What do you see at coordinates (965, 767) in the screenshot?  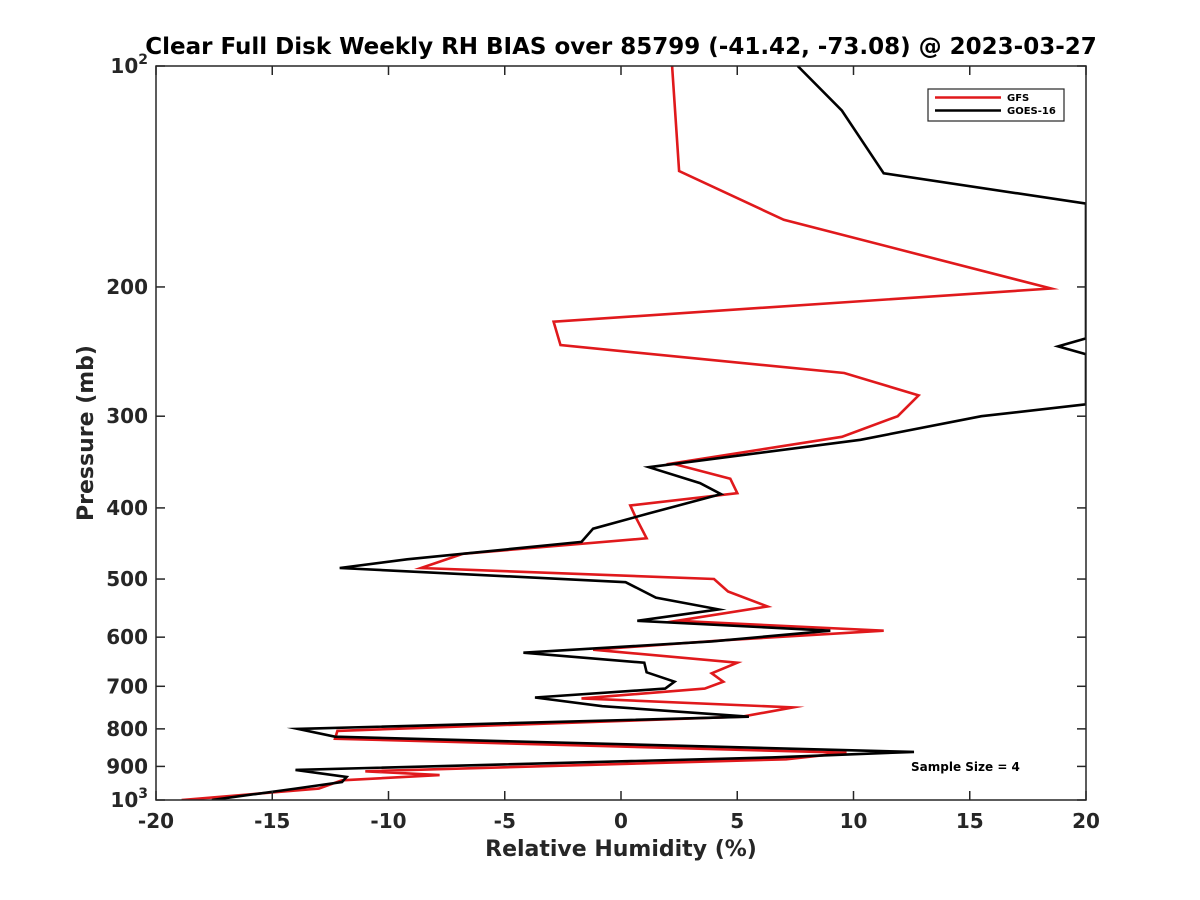 I see `sample-size-annotation: Sample Size = 4` at bounding box center [965, 767].